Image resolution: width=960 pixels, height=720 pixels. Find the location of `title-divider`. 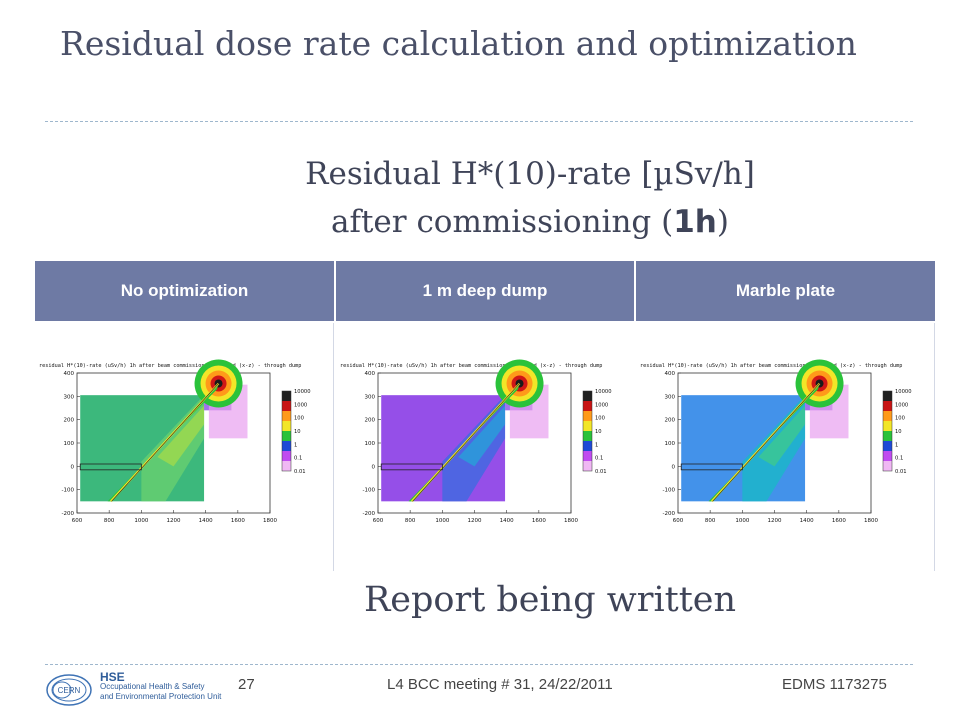

title-divider is located at coordinates (479, 121).